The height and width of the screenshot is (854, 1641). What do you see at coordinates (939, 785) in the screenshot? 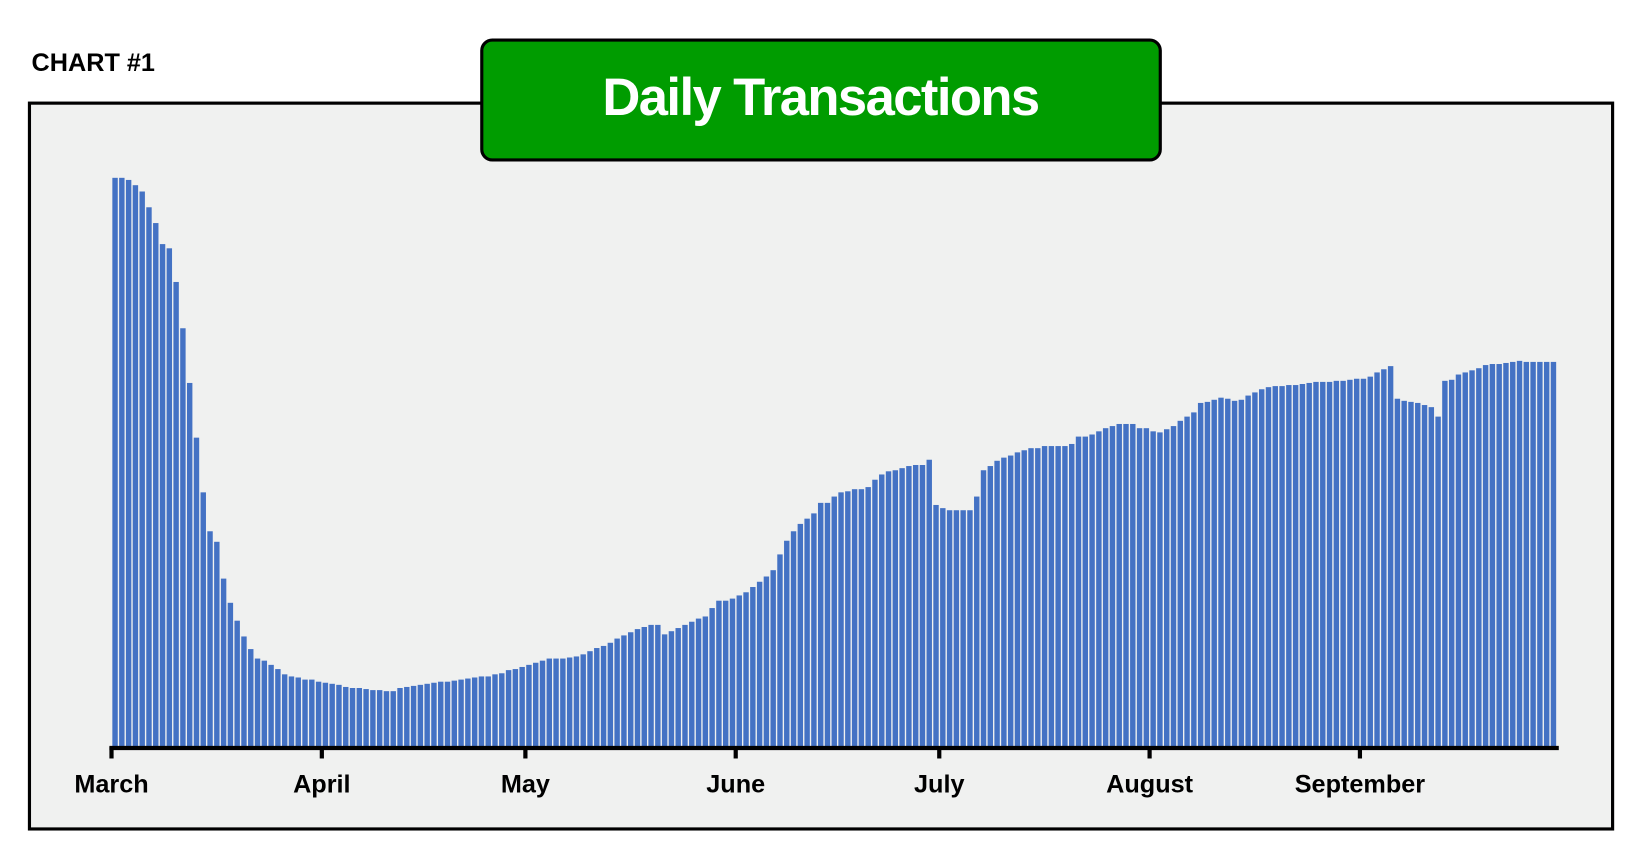
I see `x-tick-label: July` at bounding box center [939, 785].